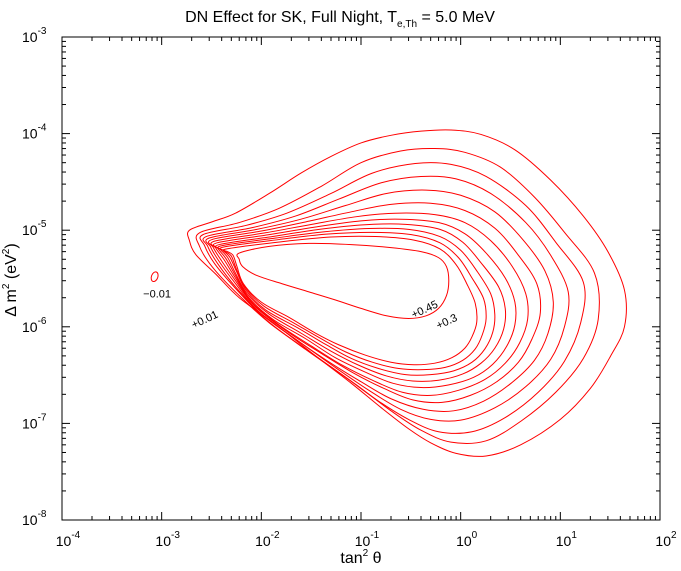  Describe the element at coordinates (567, 539) in the screenshot. I see `x-tick-label: 10¹` at that location.